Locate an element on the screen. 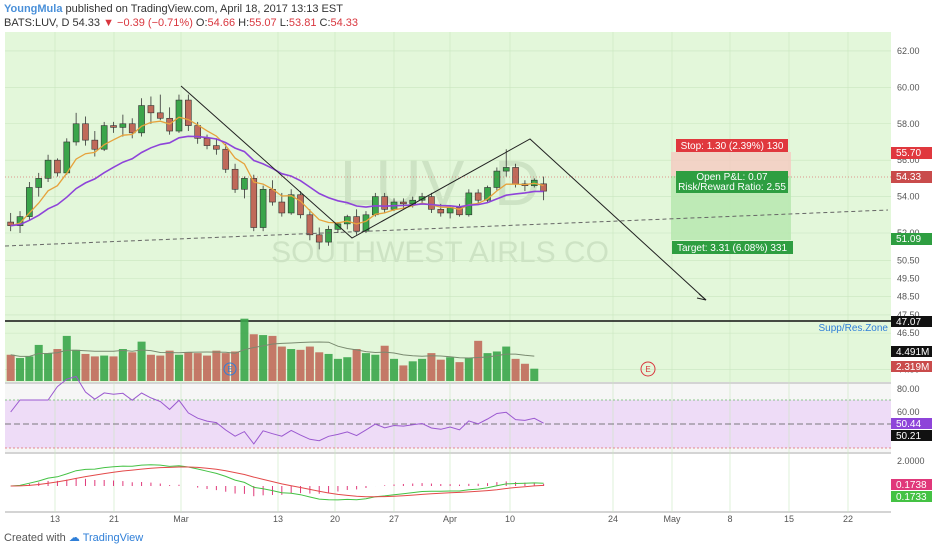  price-tick-label: 60.00 is located at coordinates (908, 87).